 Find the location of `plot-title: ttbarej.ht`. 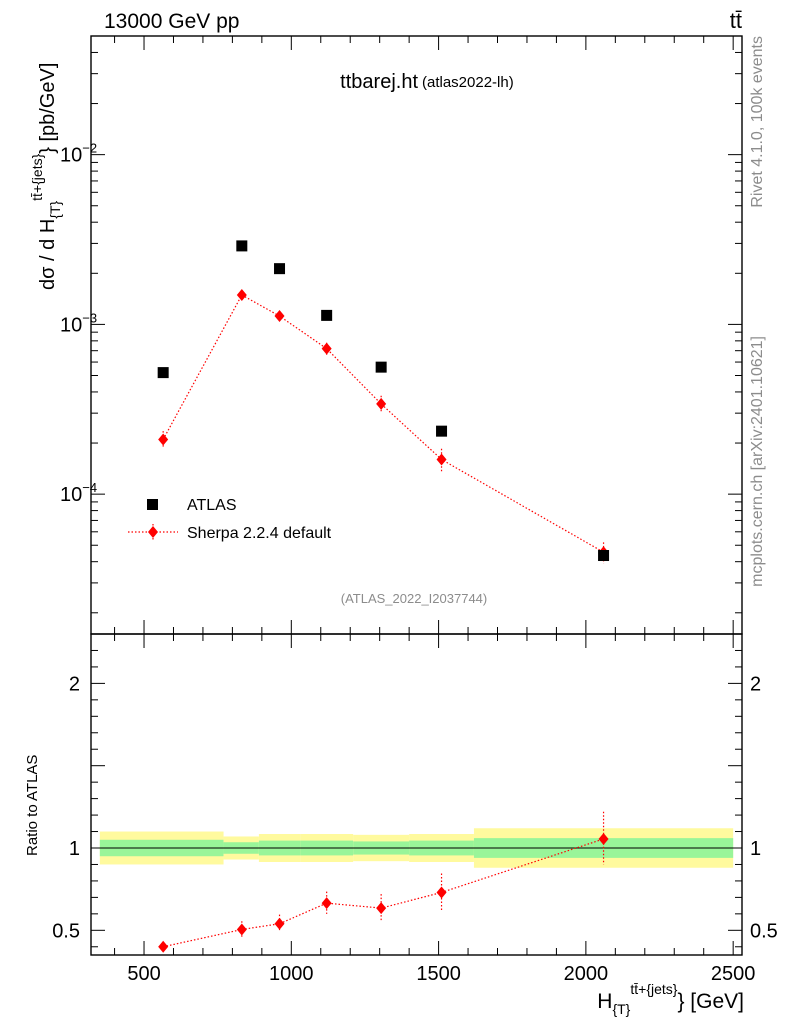

plot-title: ttbarej.ht is located at coordinates (379, 82).